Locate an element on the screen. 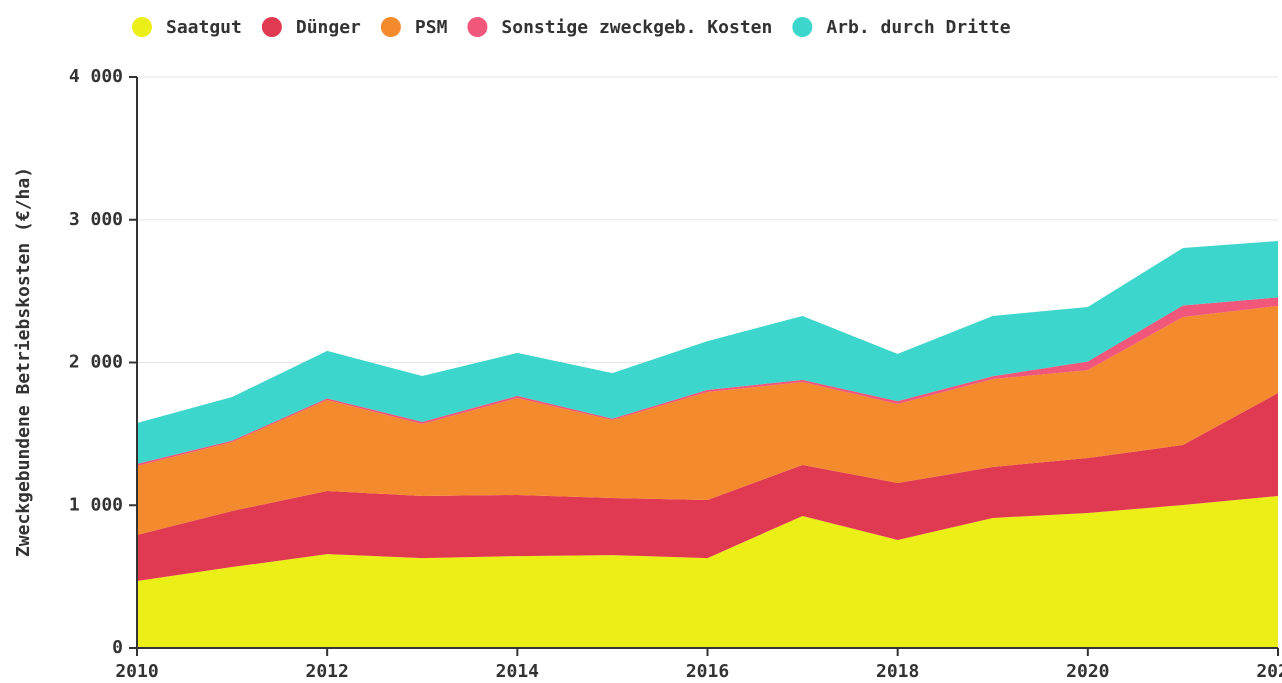 The height and width of the screenshot is (683, 1282). legend-label: PSM is located at coordinates (431, 27).